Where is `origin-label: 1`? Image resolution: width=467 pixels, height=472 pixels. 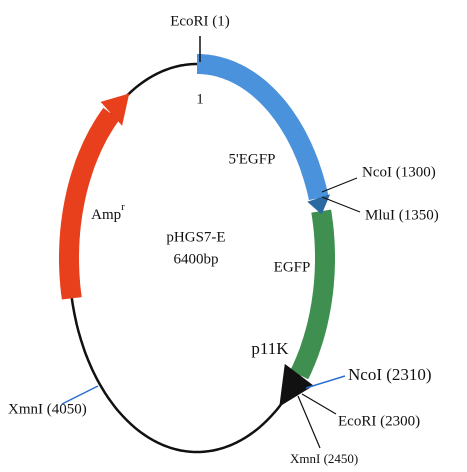
origin-label: 1 is located at coordinates (200, 99).